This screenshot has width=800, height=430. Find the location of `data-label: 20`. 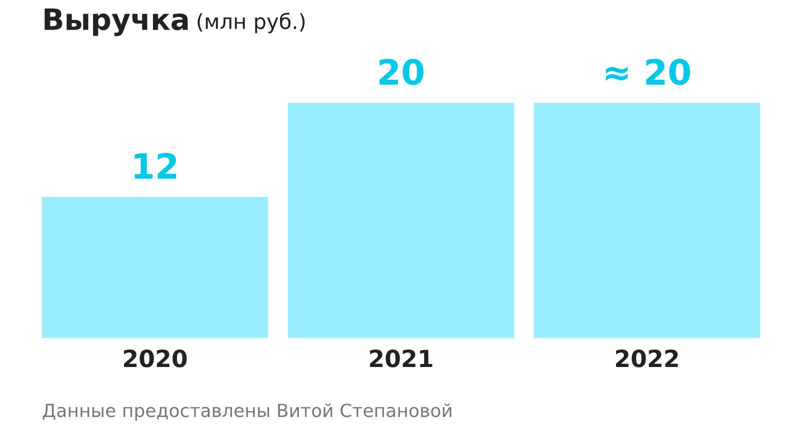

data-label: 20 is located at coordinates (402, 72).